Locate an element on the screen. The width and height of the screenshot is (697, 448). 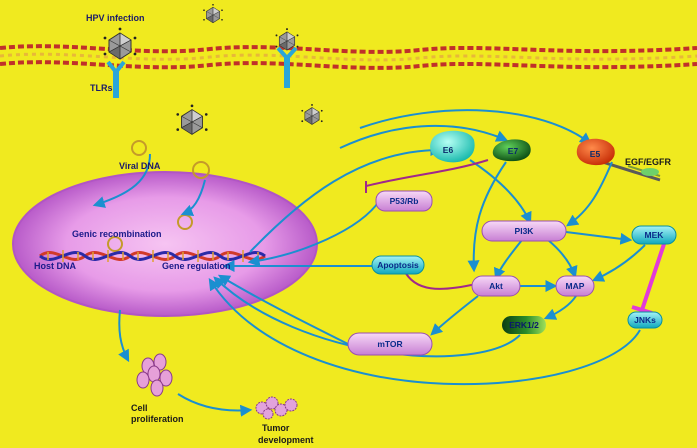
node-p53-rb-label: P53/Rb is located at coordinates (404, 201).